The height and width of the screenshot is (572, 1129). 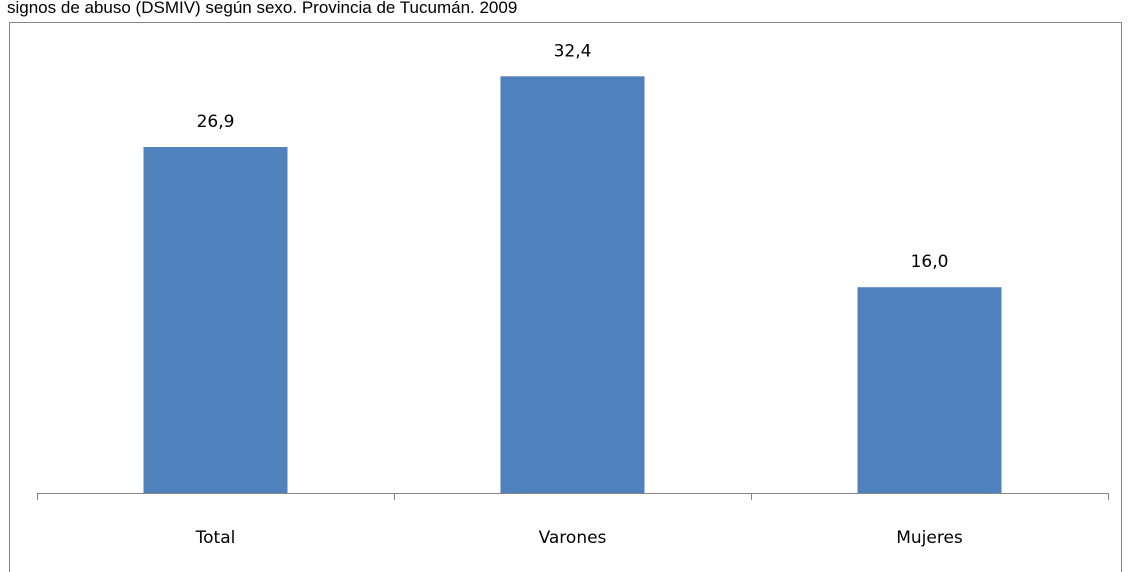 I want to click on x-tick-label: Total, so click(x=215, y=538).